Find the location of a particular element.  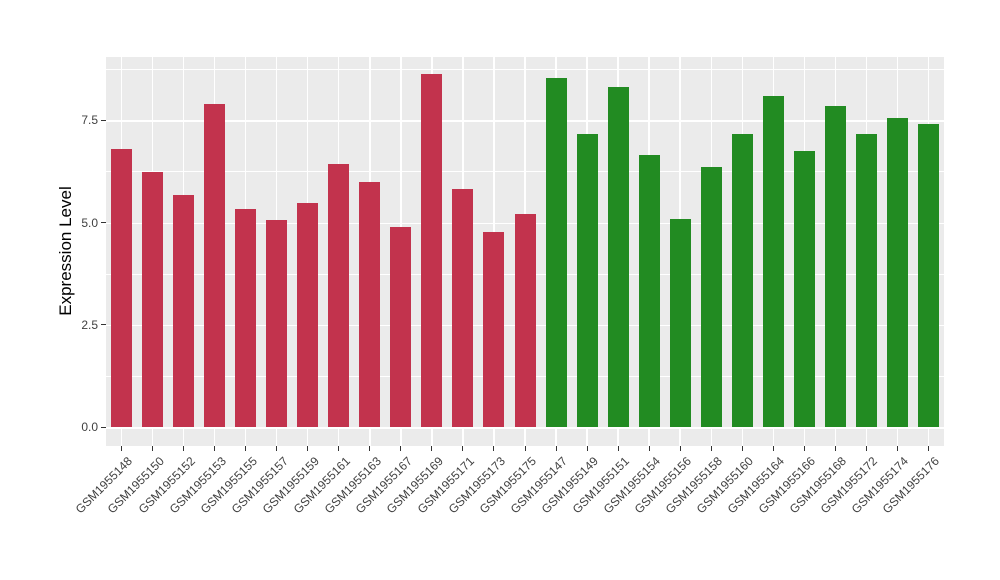

bar-gsm1955155 is located at coordinates (246, 318).